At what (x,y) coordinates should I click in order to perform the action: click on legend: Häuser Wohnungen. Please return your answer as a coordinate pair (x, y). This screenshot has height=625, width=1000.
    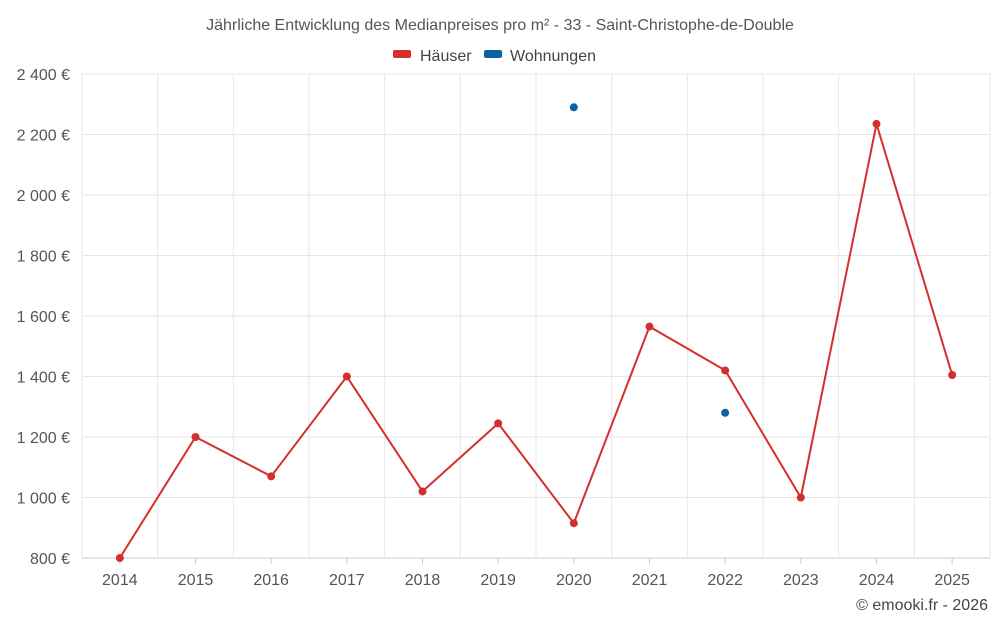
    Looking at the image, I should click on (494, 56).